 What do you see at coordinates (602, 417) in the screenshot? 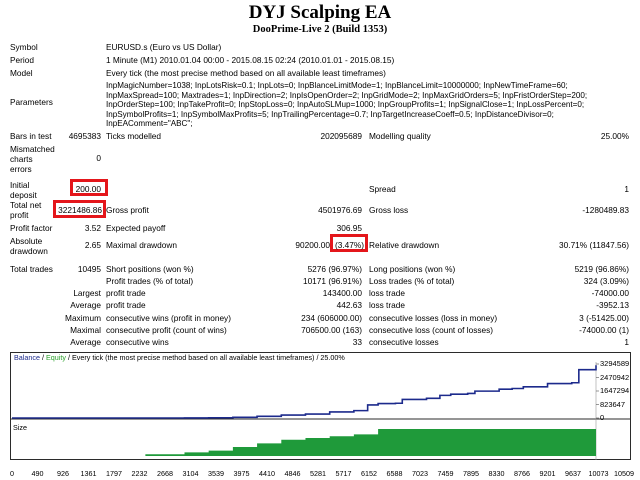
I see `y-tick-label: 0` at bounding box center [602, 417].